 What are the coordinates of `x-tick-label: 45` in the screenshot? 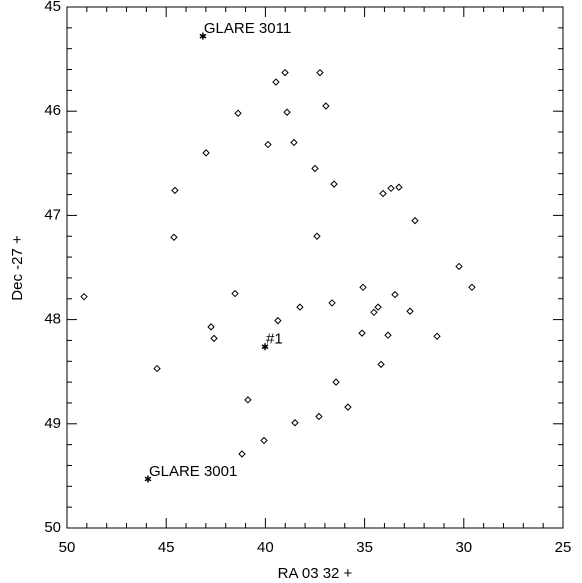 It's located at (166, 547).